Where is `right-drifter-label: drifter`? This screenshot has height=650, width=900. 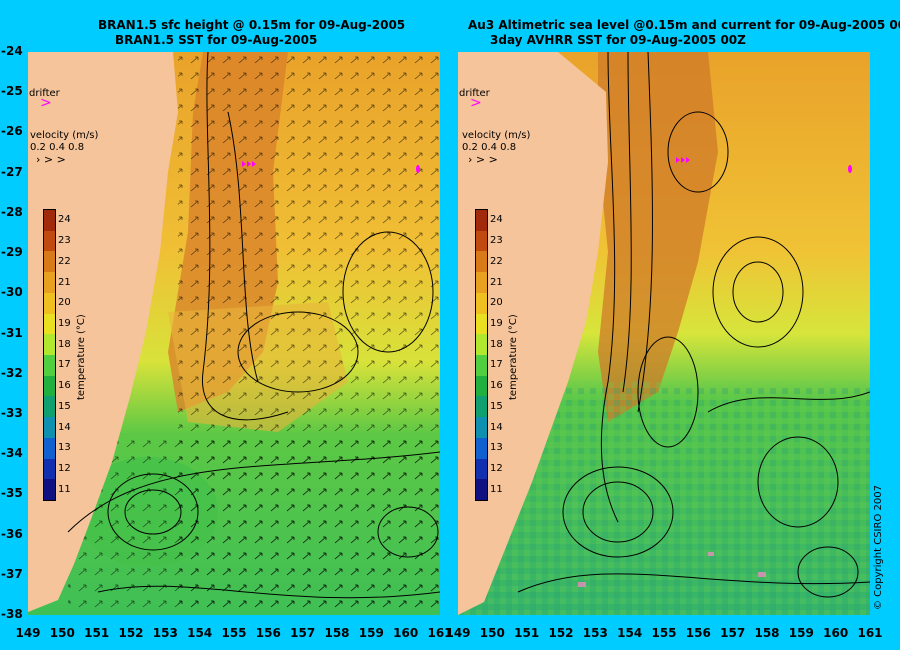
right-drifter-label: drifter is located at coordinates (474, 93).